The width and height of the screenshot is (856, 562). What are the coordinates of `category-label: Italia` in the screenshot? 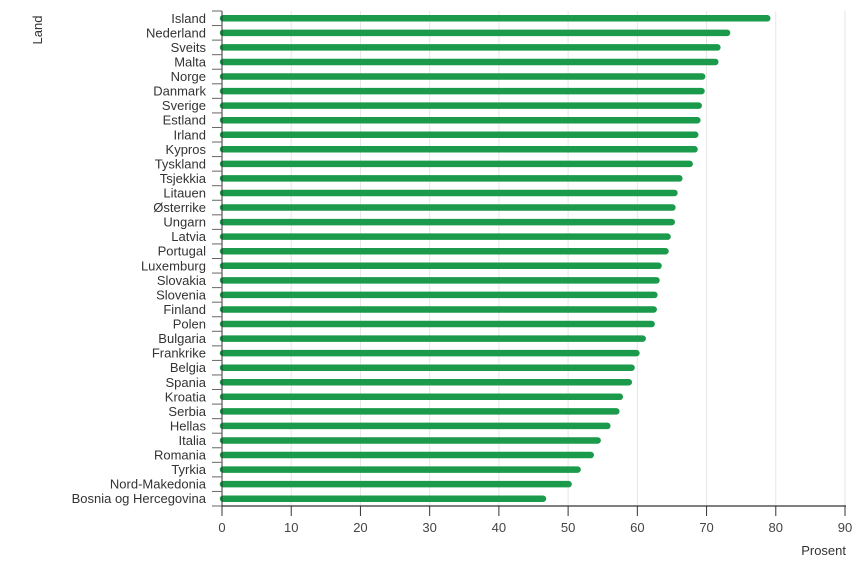 It's located at (193, 440).